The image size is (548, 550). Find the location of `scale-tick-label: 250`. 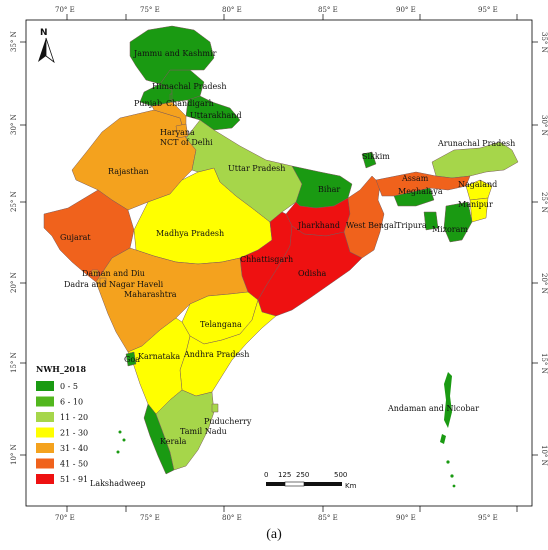

scale-tick-label: 250 is located at coordinates (302, 475).